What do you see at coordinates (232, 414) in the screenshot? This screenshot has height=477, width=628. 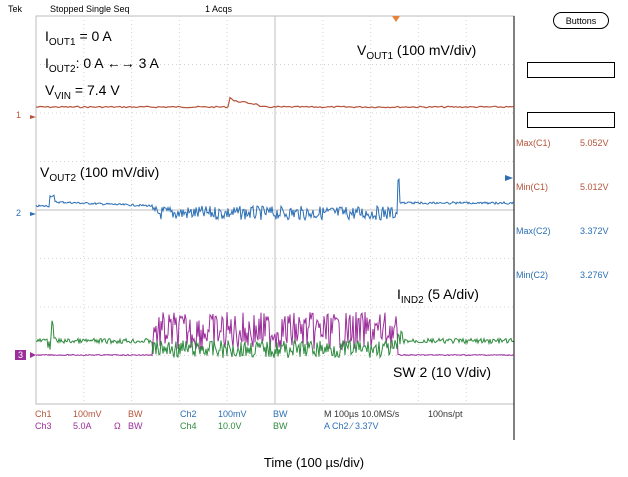 I see `ch2-scale: 100mV` at bounding box center [232, 414].